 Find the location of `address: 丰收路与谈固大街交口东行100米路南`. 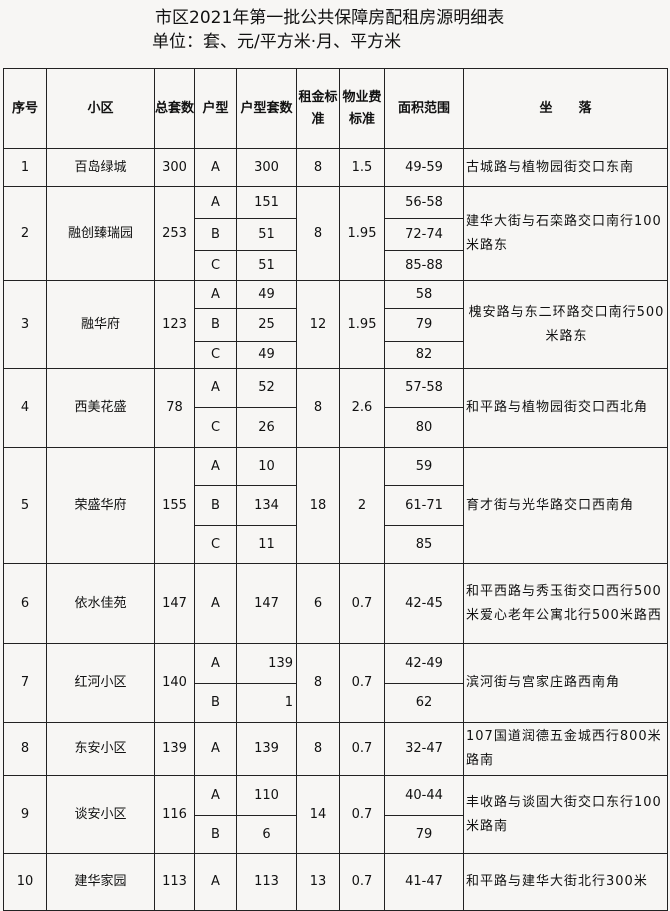

address: 丰收路与谈固大街交口东行100米路南 is located at coordinates (565, 814).